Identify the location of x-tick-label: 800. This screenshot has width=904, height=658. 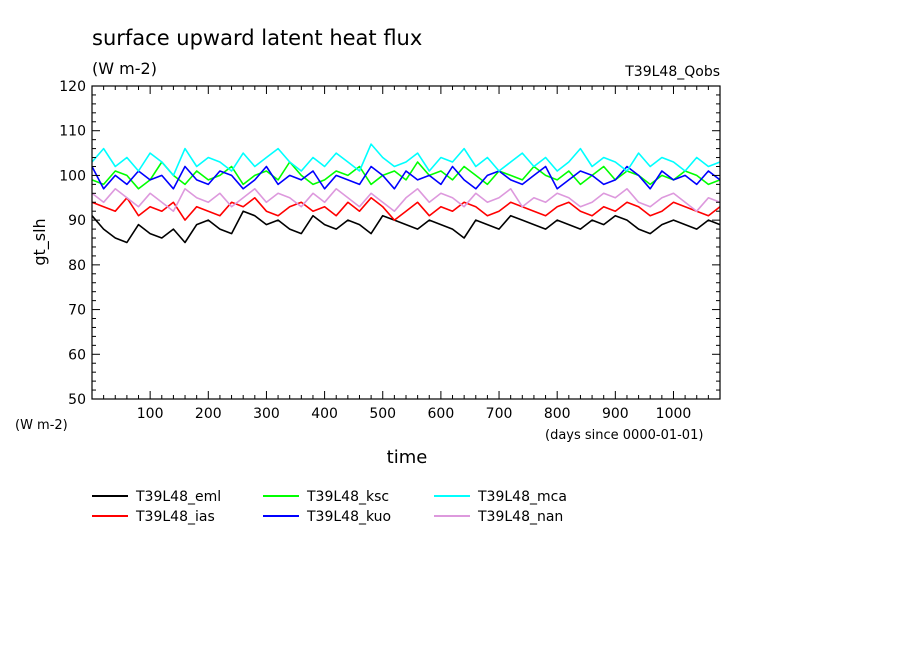
(557, 414).